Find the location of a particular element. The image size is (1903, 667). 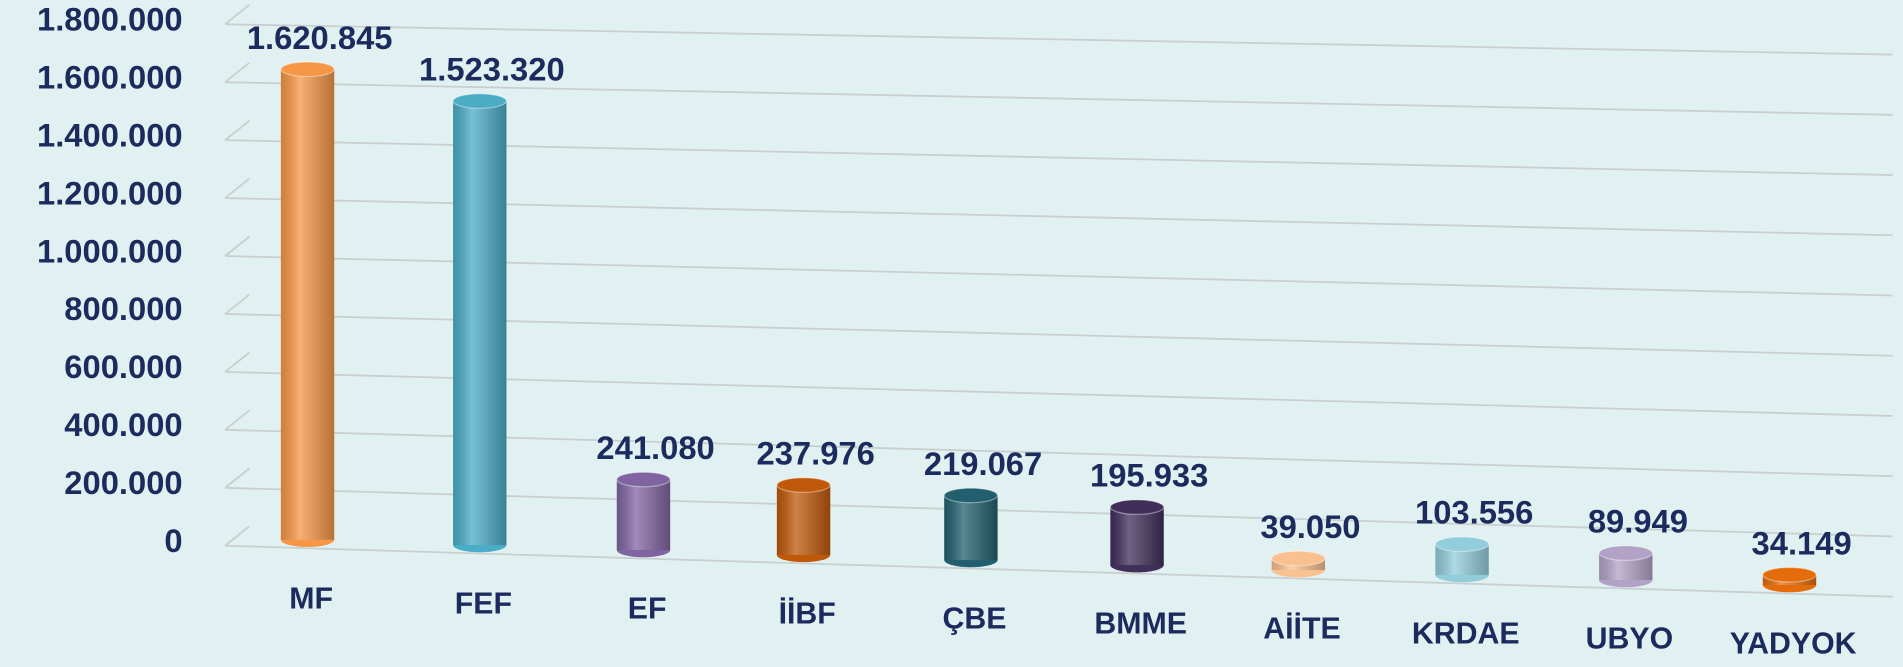

y-tick-label: 1.800.000 is located at coordinates (110, 18).